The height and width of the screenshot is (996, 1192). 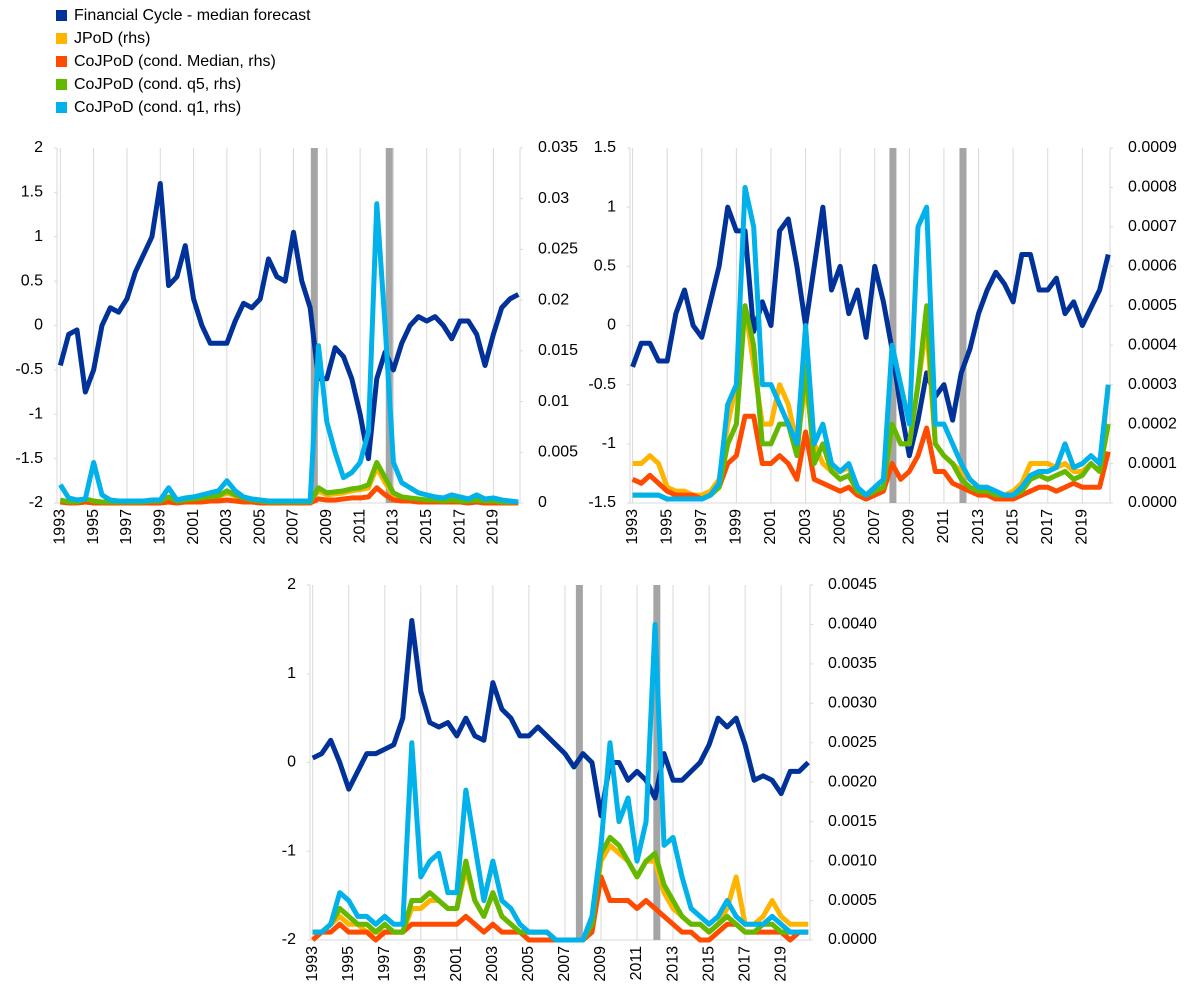 What do you see at coordinates (558, 350) in the screenshot?
I see `y2-tick-label: 0.015` at bounding box center [558, 350].